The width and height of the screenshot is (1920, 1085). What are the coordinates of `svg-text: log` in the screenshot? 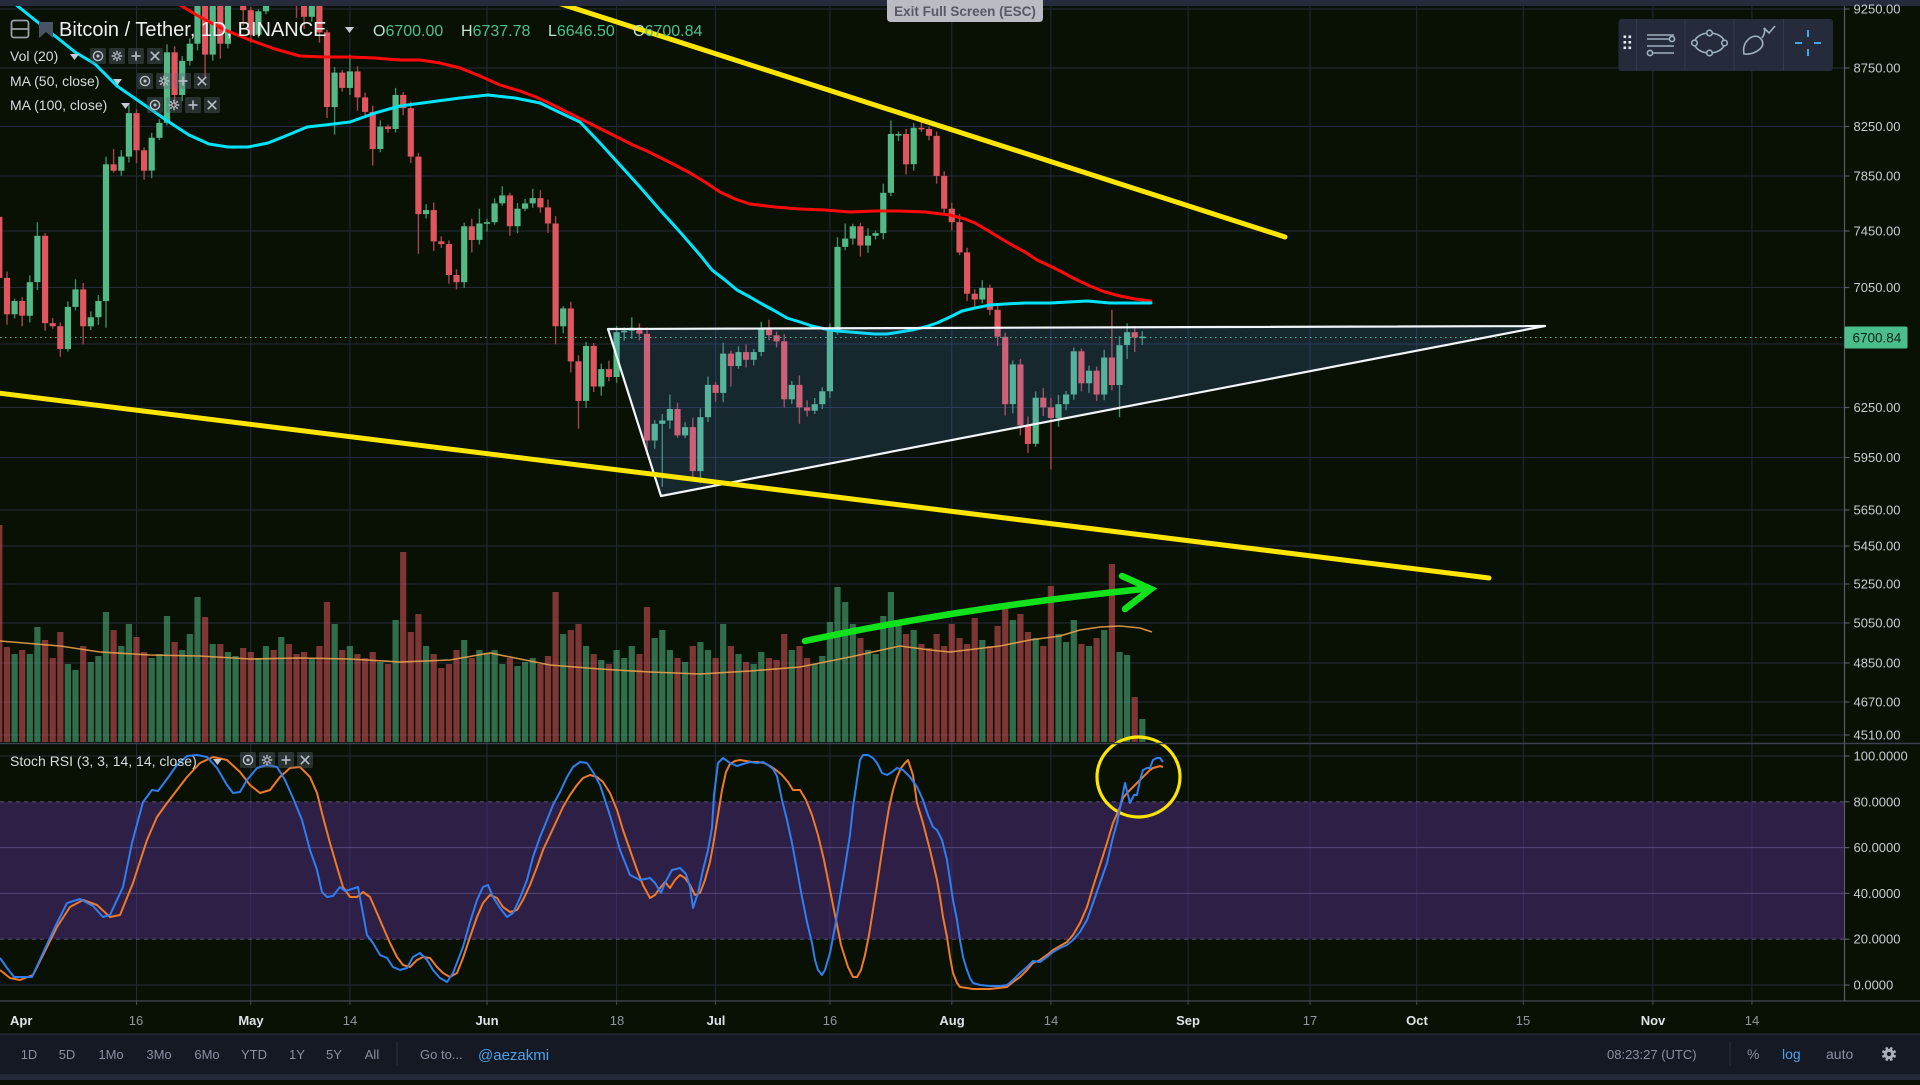 It's located at (1791, 1054).